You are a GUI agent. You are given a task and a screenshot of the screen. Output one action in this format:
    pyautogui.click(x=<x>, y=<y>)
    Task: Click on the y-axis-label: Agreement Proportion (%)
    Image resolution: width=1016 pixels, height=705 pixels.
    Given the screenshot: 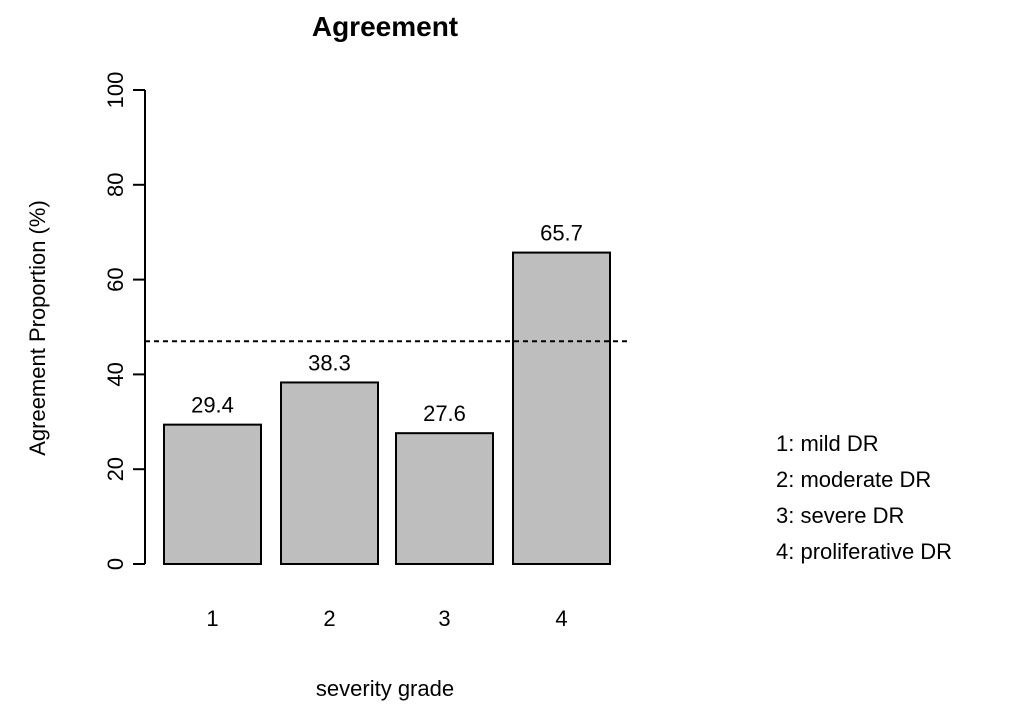 What is the action you would take?
    pyautogui.click(x=37, y=328)
    